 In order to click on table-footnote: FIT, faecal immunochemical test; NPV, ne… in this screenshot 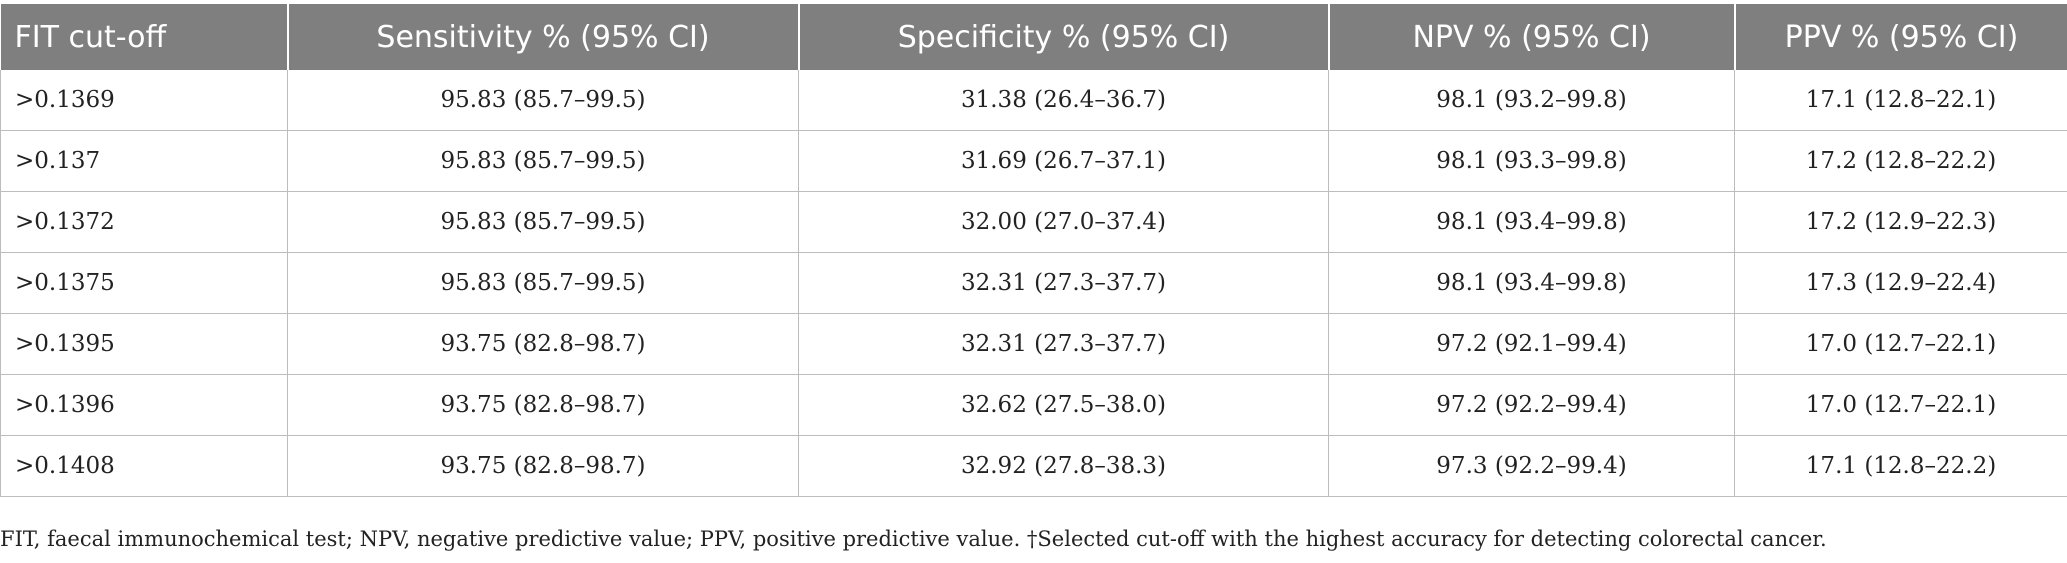, I will do `click(913, 539)`.